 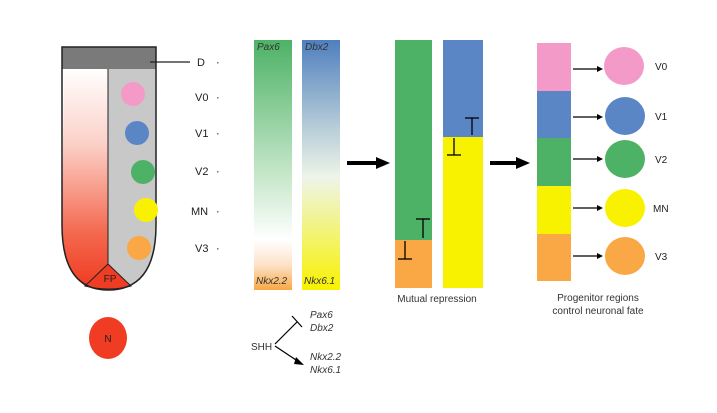 What do you see at coordinates (436, 299) in the screenshot?
I see `mutual-repression-caption: Mutual repression` at bounding box center [436, 299].